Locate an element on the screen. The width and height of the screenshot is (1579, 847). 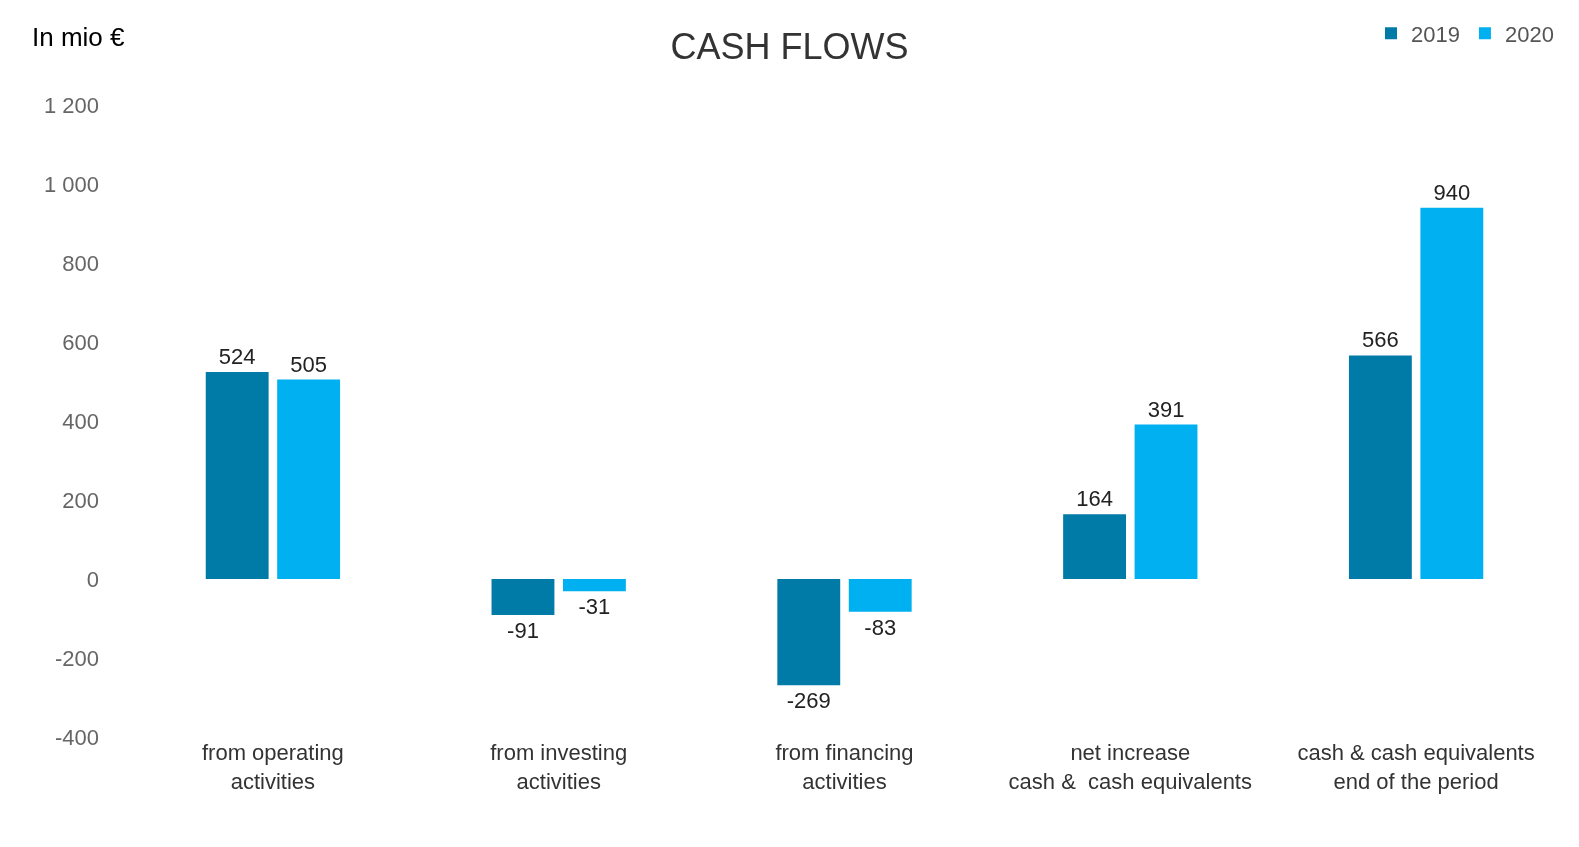
legend-label: 2020 is located at coordinates (1529, 34).